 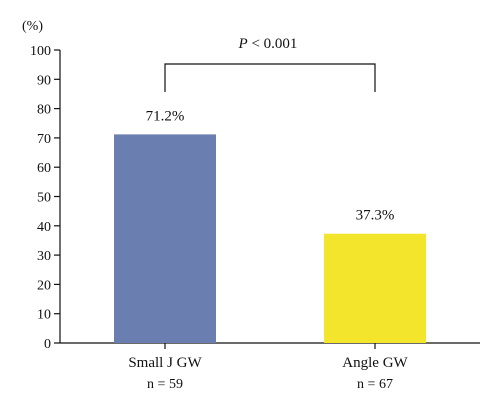 What do you see at coordinates (375, 363) in the screenshot?
I see `x-category-label: Angle GW` at bounding box center [375, 363].